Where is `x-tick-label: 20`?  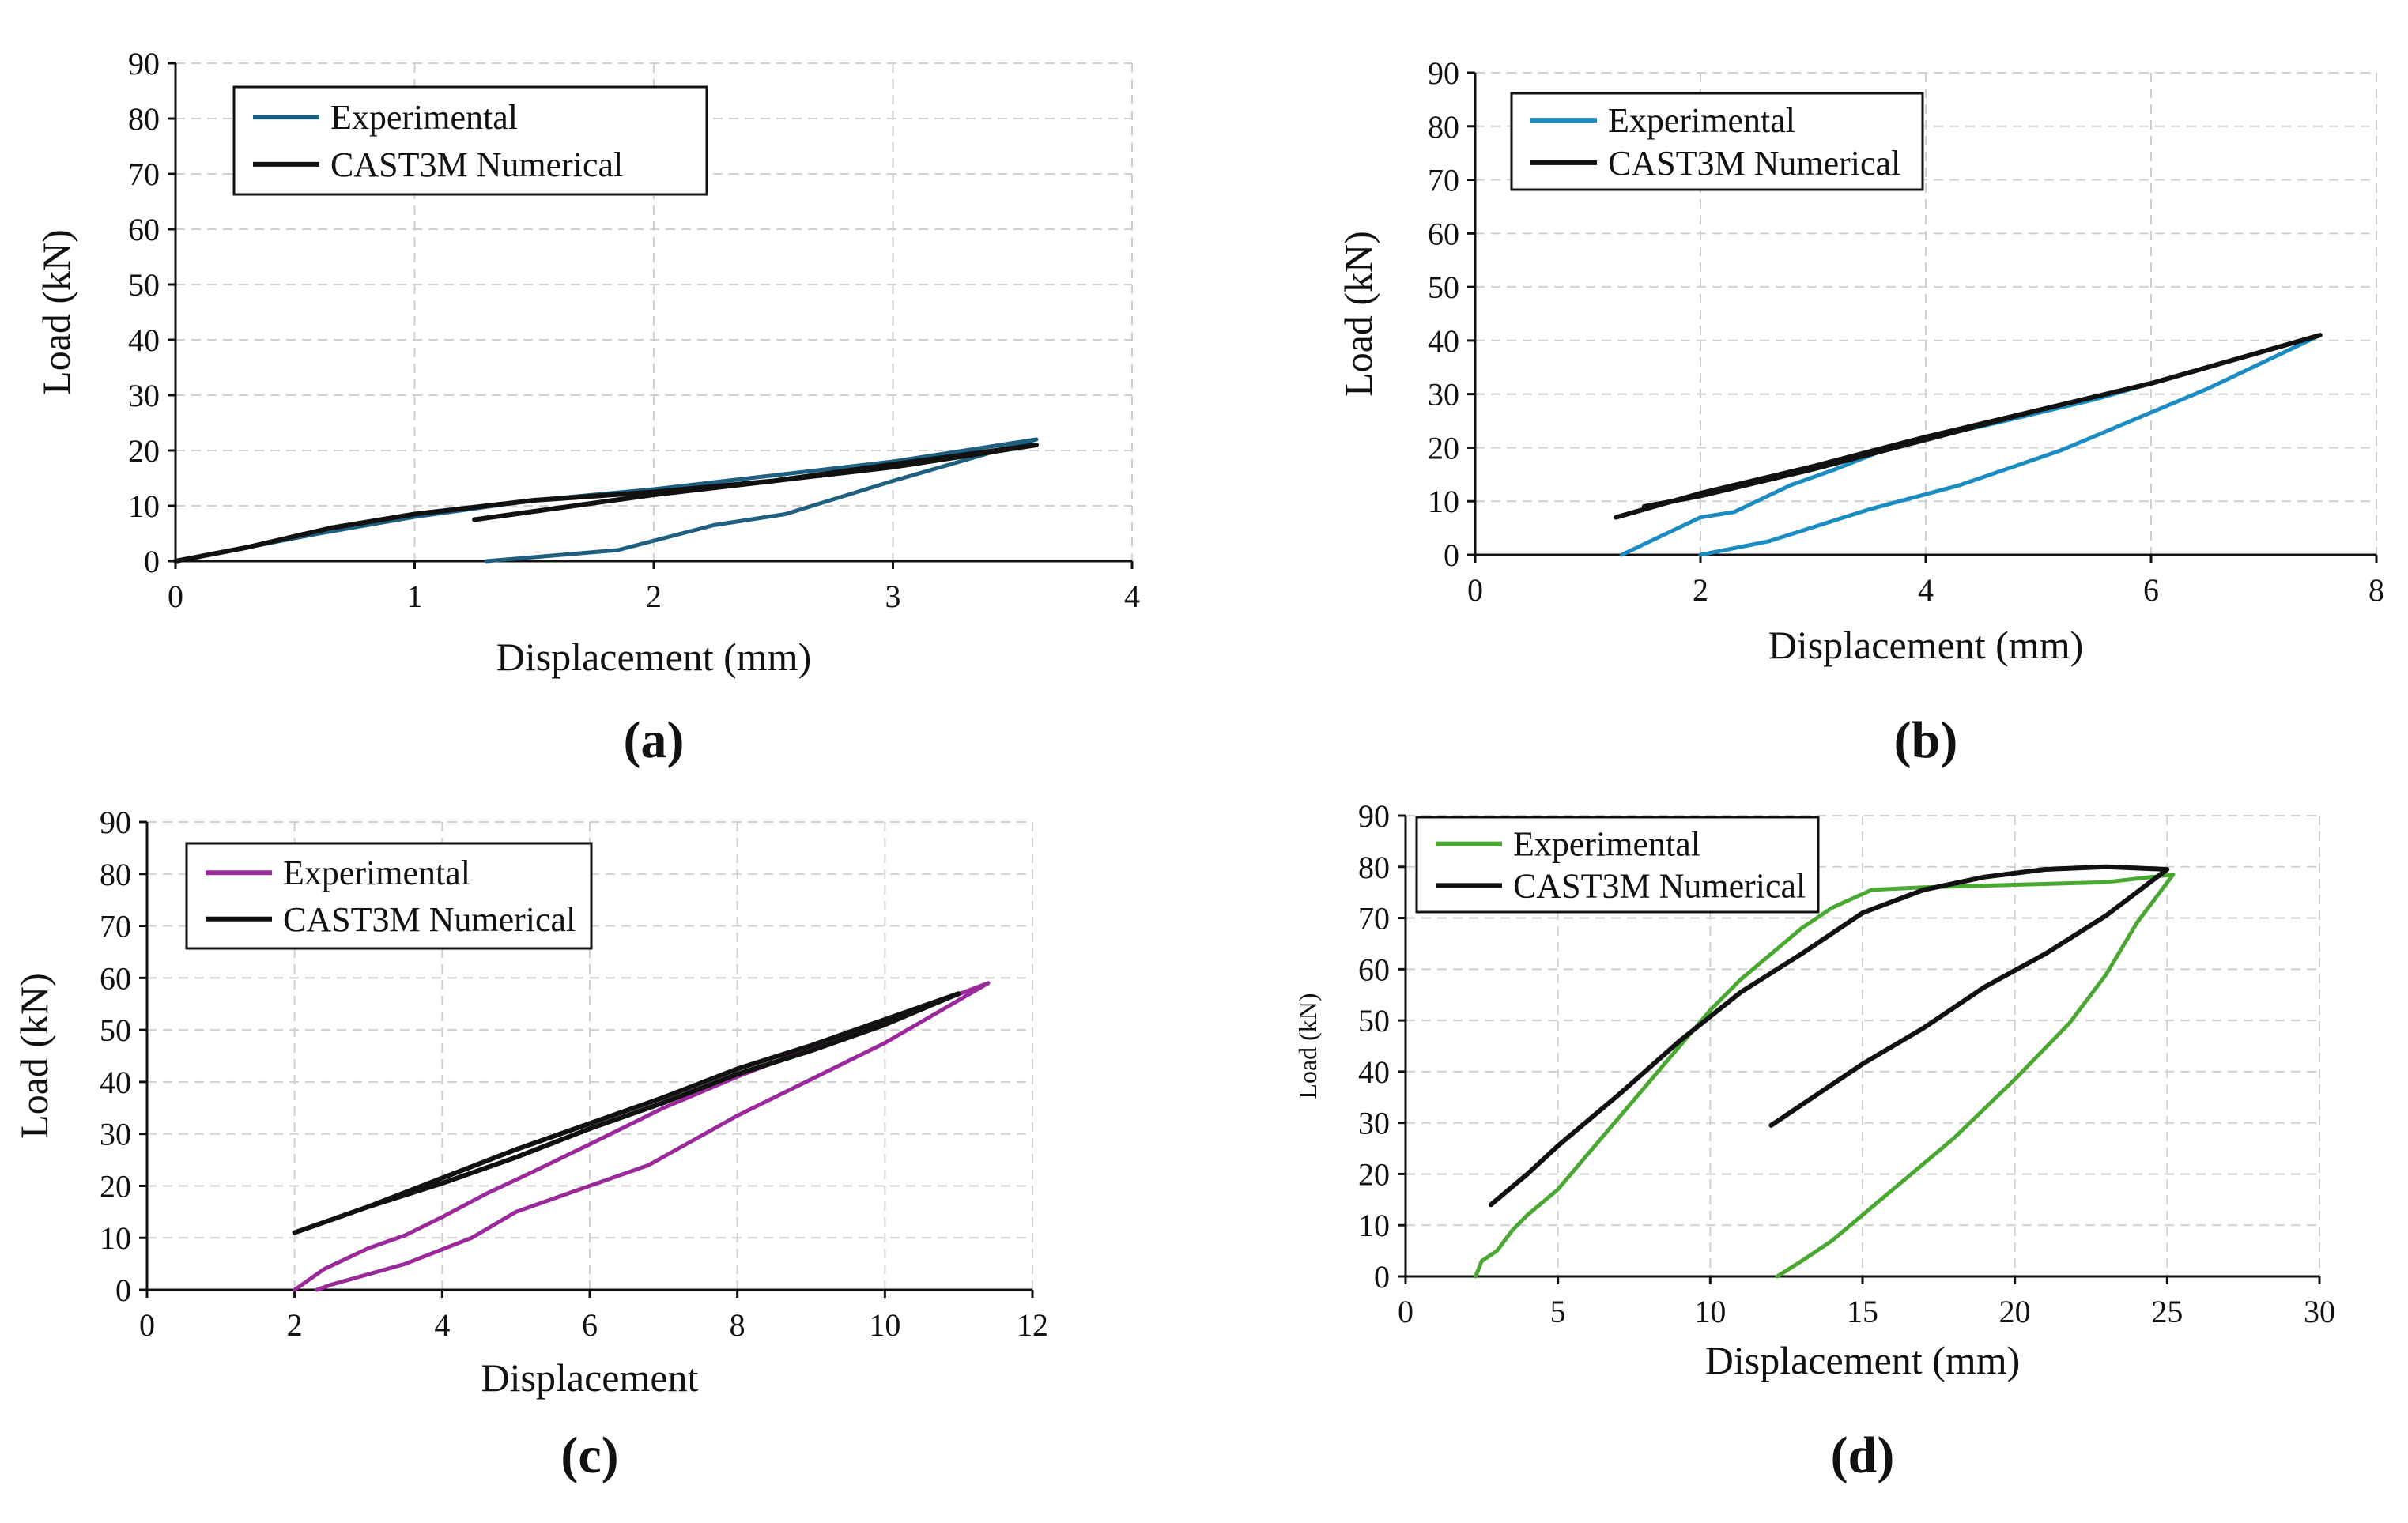
x-tick-label: 20 is located at coordinates (2015, 1311).